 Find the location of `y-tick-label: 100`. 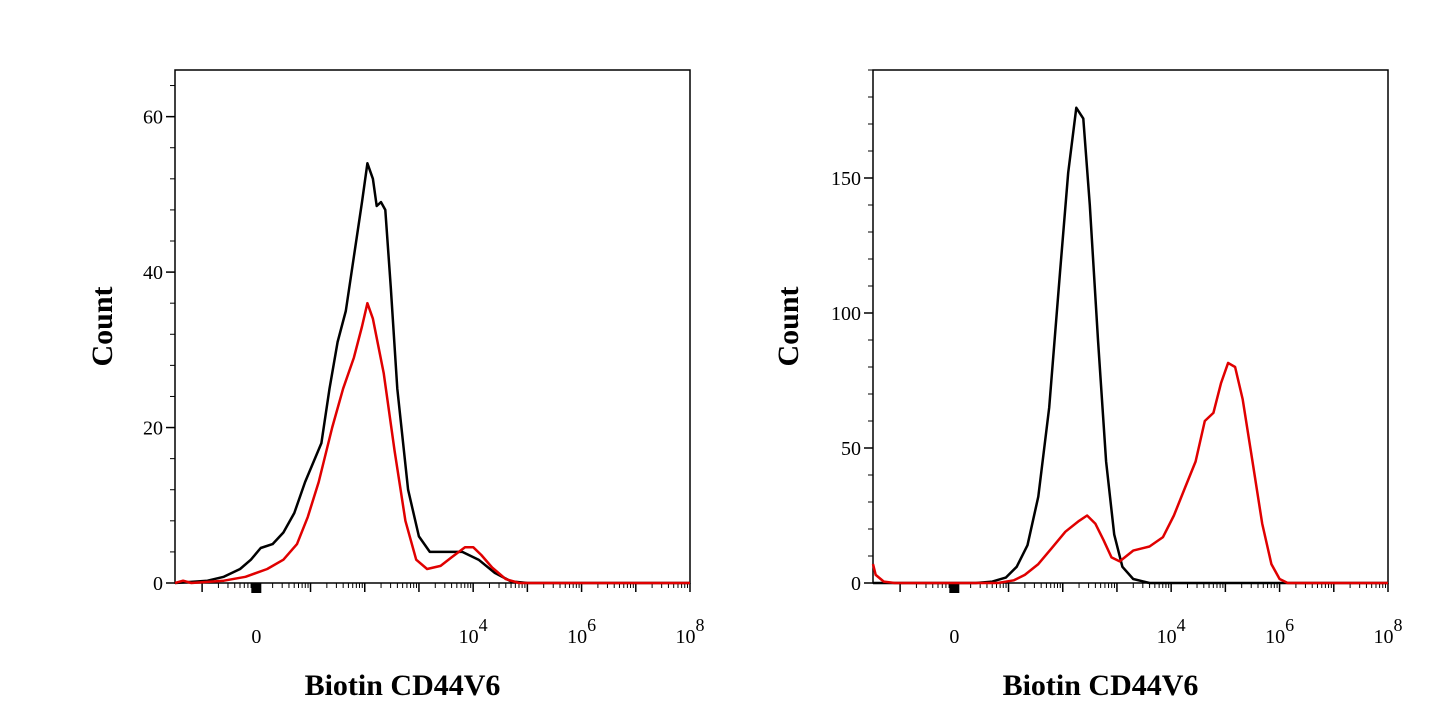

y-tick-label: 100 is located at coordinates (846, 314).